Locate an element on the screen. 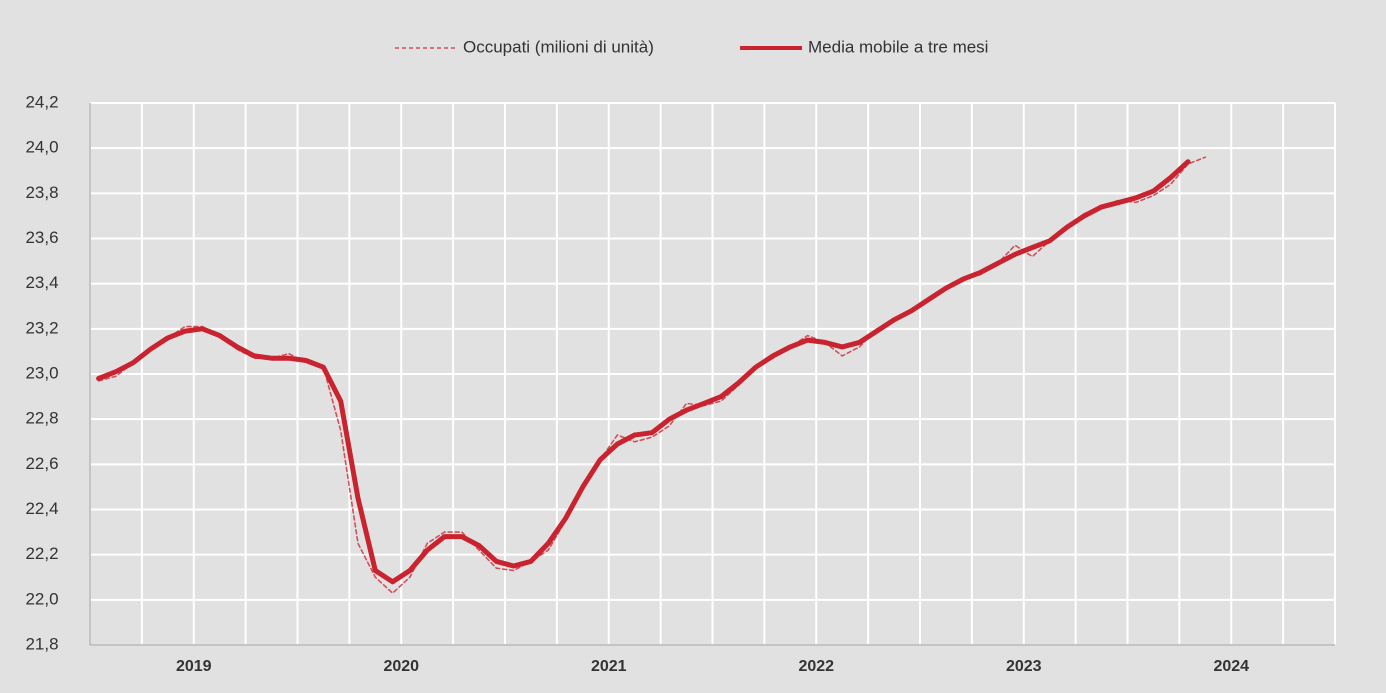  y-tick-label: 22,6 is located at coordinates (41, 463).